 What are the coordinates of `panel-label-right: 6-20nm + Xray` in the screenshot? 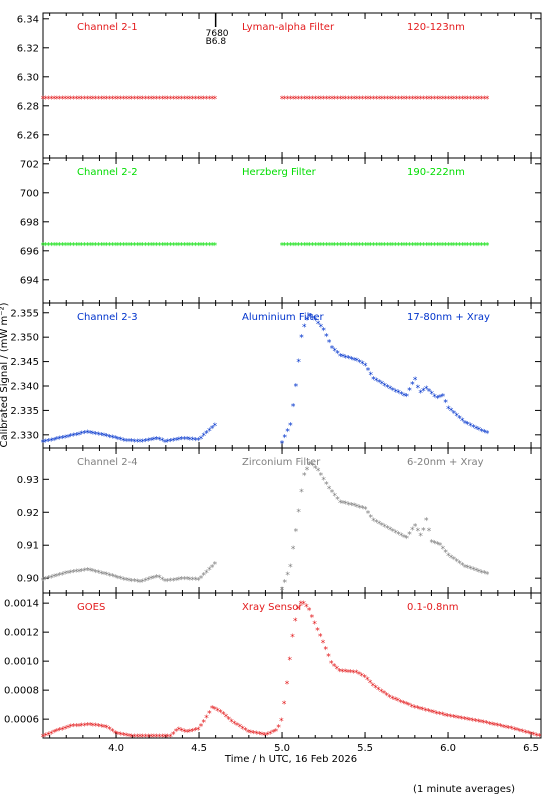 It's located at (445, 462).